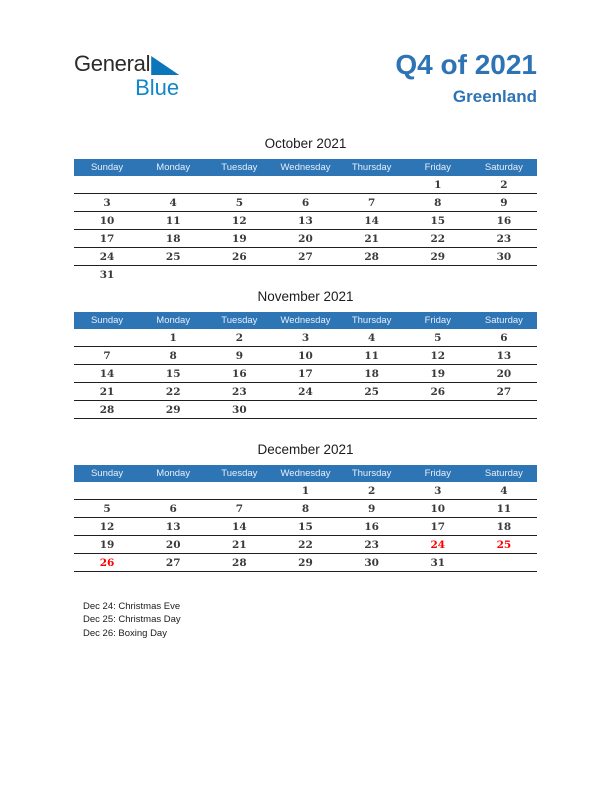 The height and width of the screenshot is (792, 612). What do you see at coordinates (165, 65) in the screenshot?
I see `logo-triangle-icon` at bounding box center [165, 65].